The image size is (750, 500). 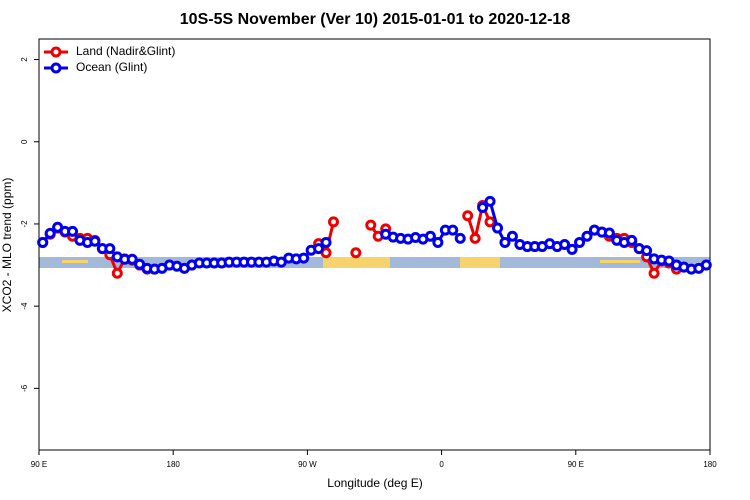 I want to click on y-tick-label: 2, so click(x=24, y=59).